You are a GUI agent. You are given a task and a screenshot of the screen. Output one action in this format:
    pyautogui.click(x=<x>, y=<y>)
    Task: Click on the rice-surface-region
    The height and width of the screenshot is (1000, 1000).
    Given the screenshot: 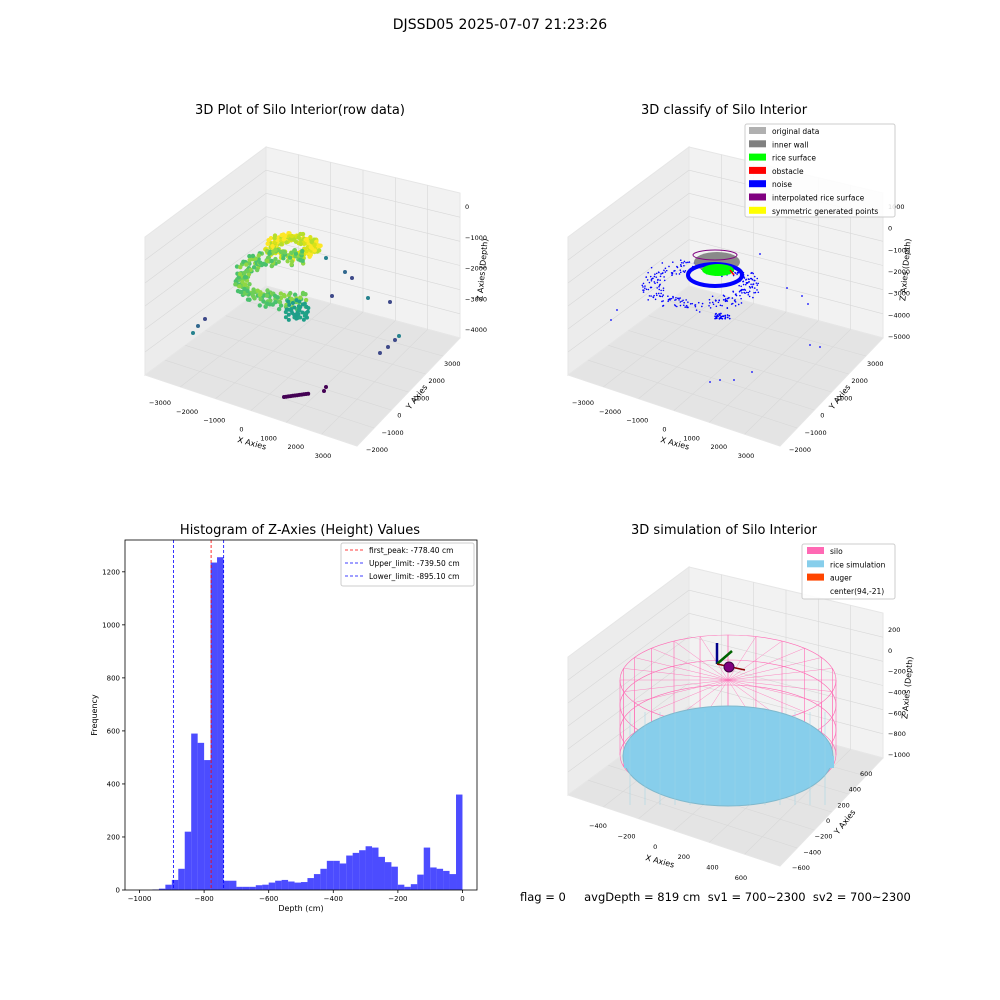 What is the action you would take?
    pyautogui.click(x=718, y=270)
    